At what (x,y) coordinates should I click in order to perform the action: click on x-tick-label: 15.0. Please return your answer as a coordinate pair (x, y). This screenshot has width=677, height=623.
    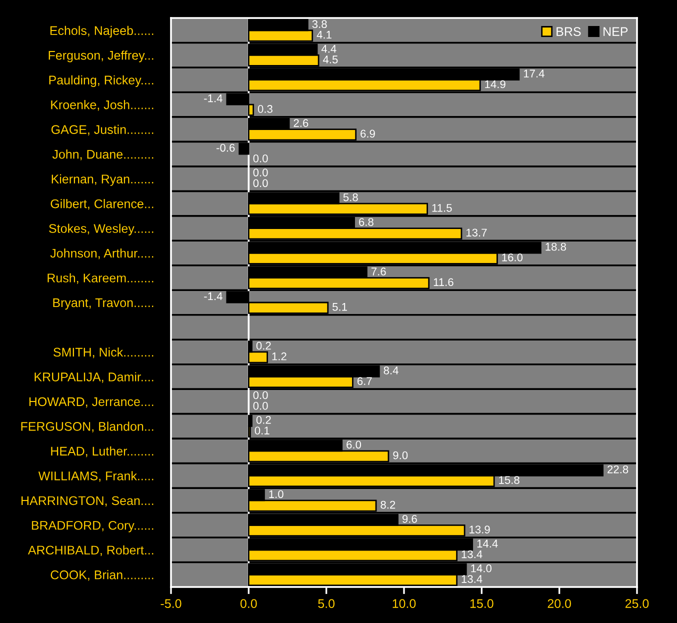
    Looking at the image, I should click on (482, 603).